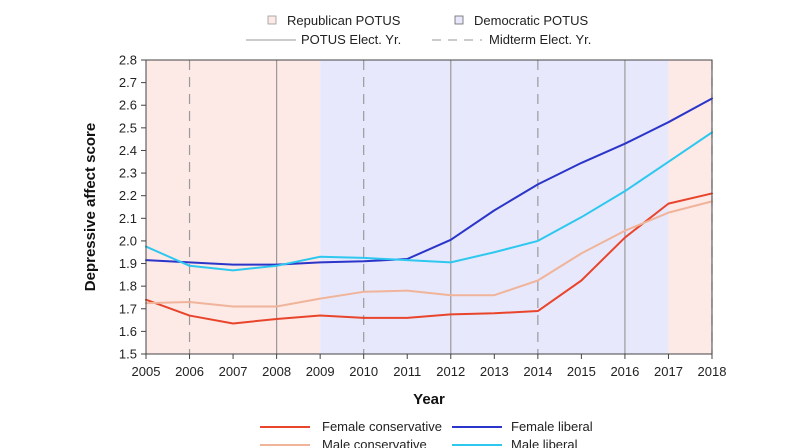  I want to click on legend-democratic: Democratic POTUS, so click(531, 20).